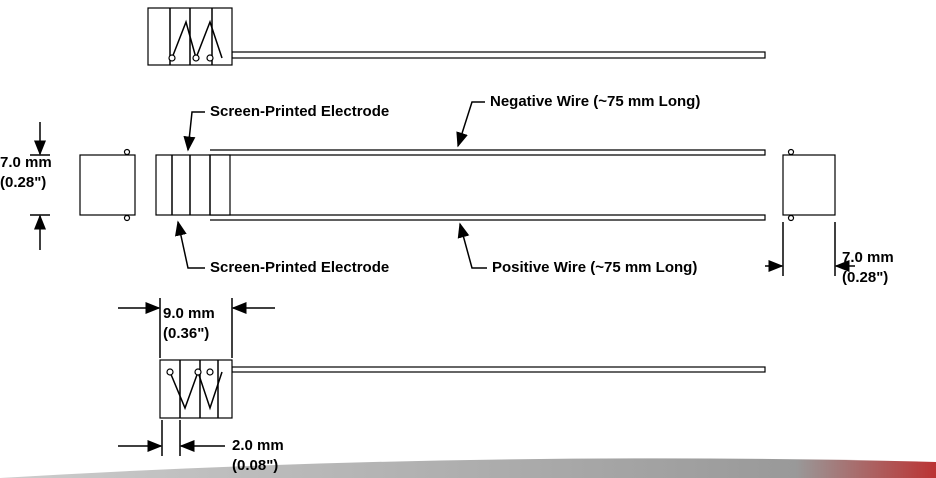 This screenshot has width=936, height=478. Describe the element at coordinates (462, 389) in the screenshot. I see `bottom-view` at that location.